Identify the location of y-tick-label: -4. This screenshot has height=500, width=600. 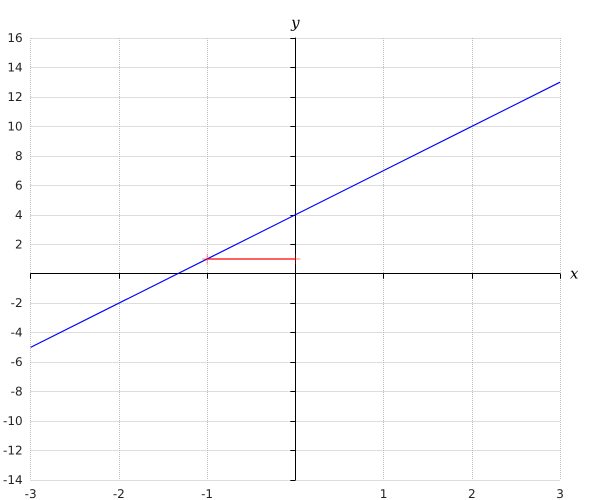
(16, 333).